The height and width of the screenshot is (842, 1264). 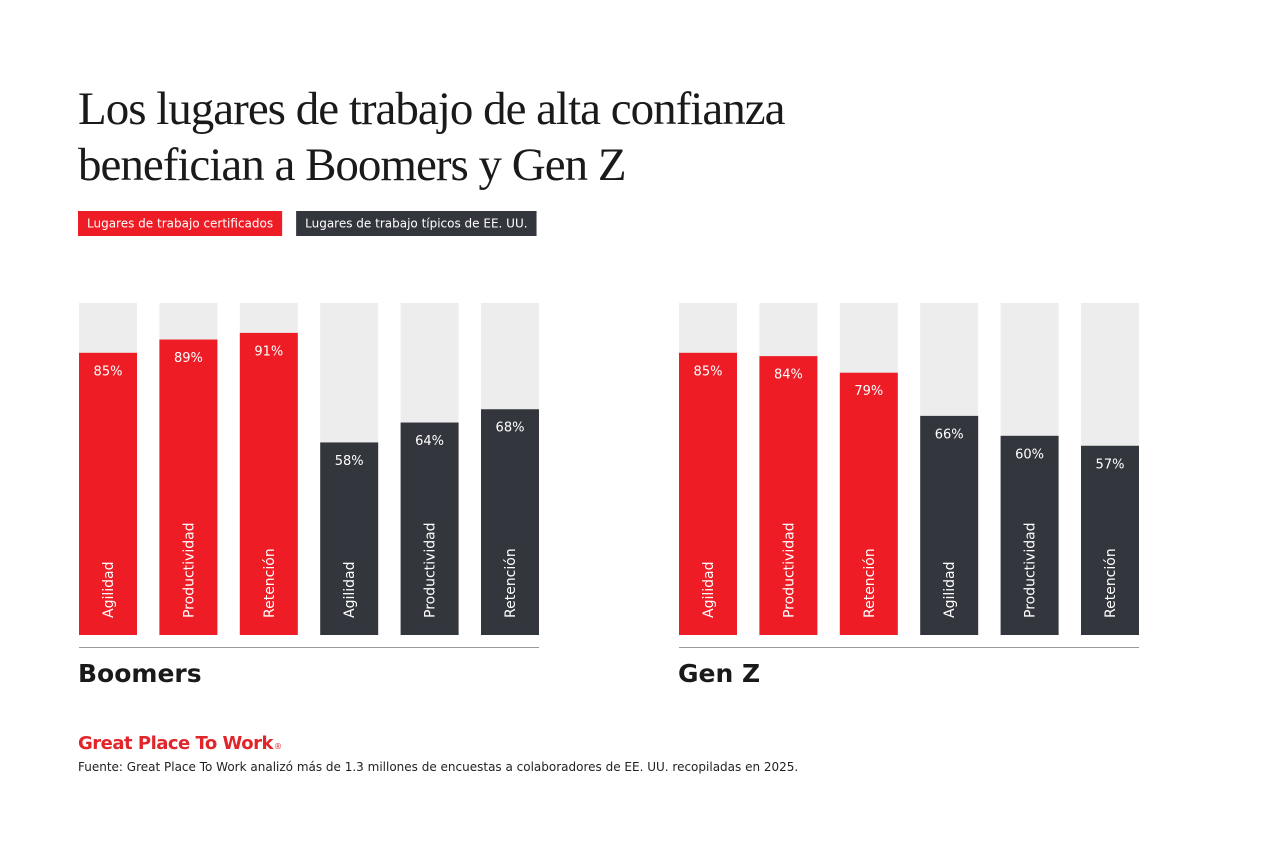 I want to click on brand: Great Place To Work®, so click(x=180, y=743).